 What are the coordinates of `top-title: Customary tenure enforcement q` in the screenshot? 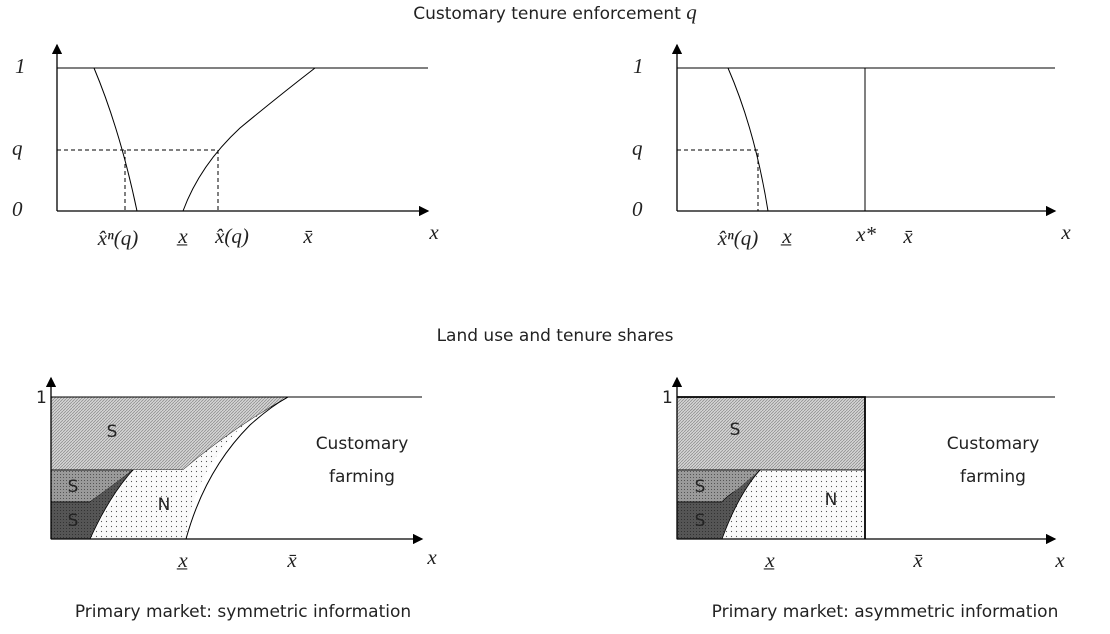 It's located at (555, 12).